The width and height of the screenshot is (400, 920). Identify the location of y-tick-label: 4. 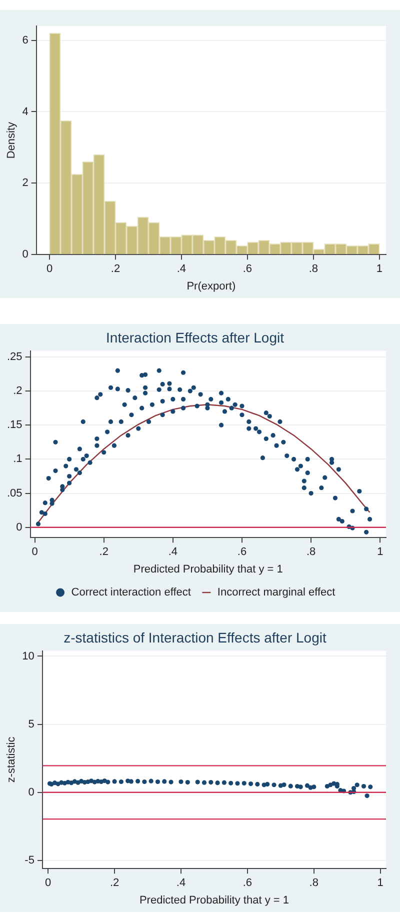
(25, 112).